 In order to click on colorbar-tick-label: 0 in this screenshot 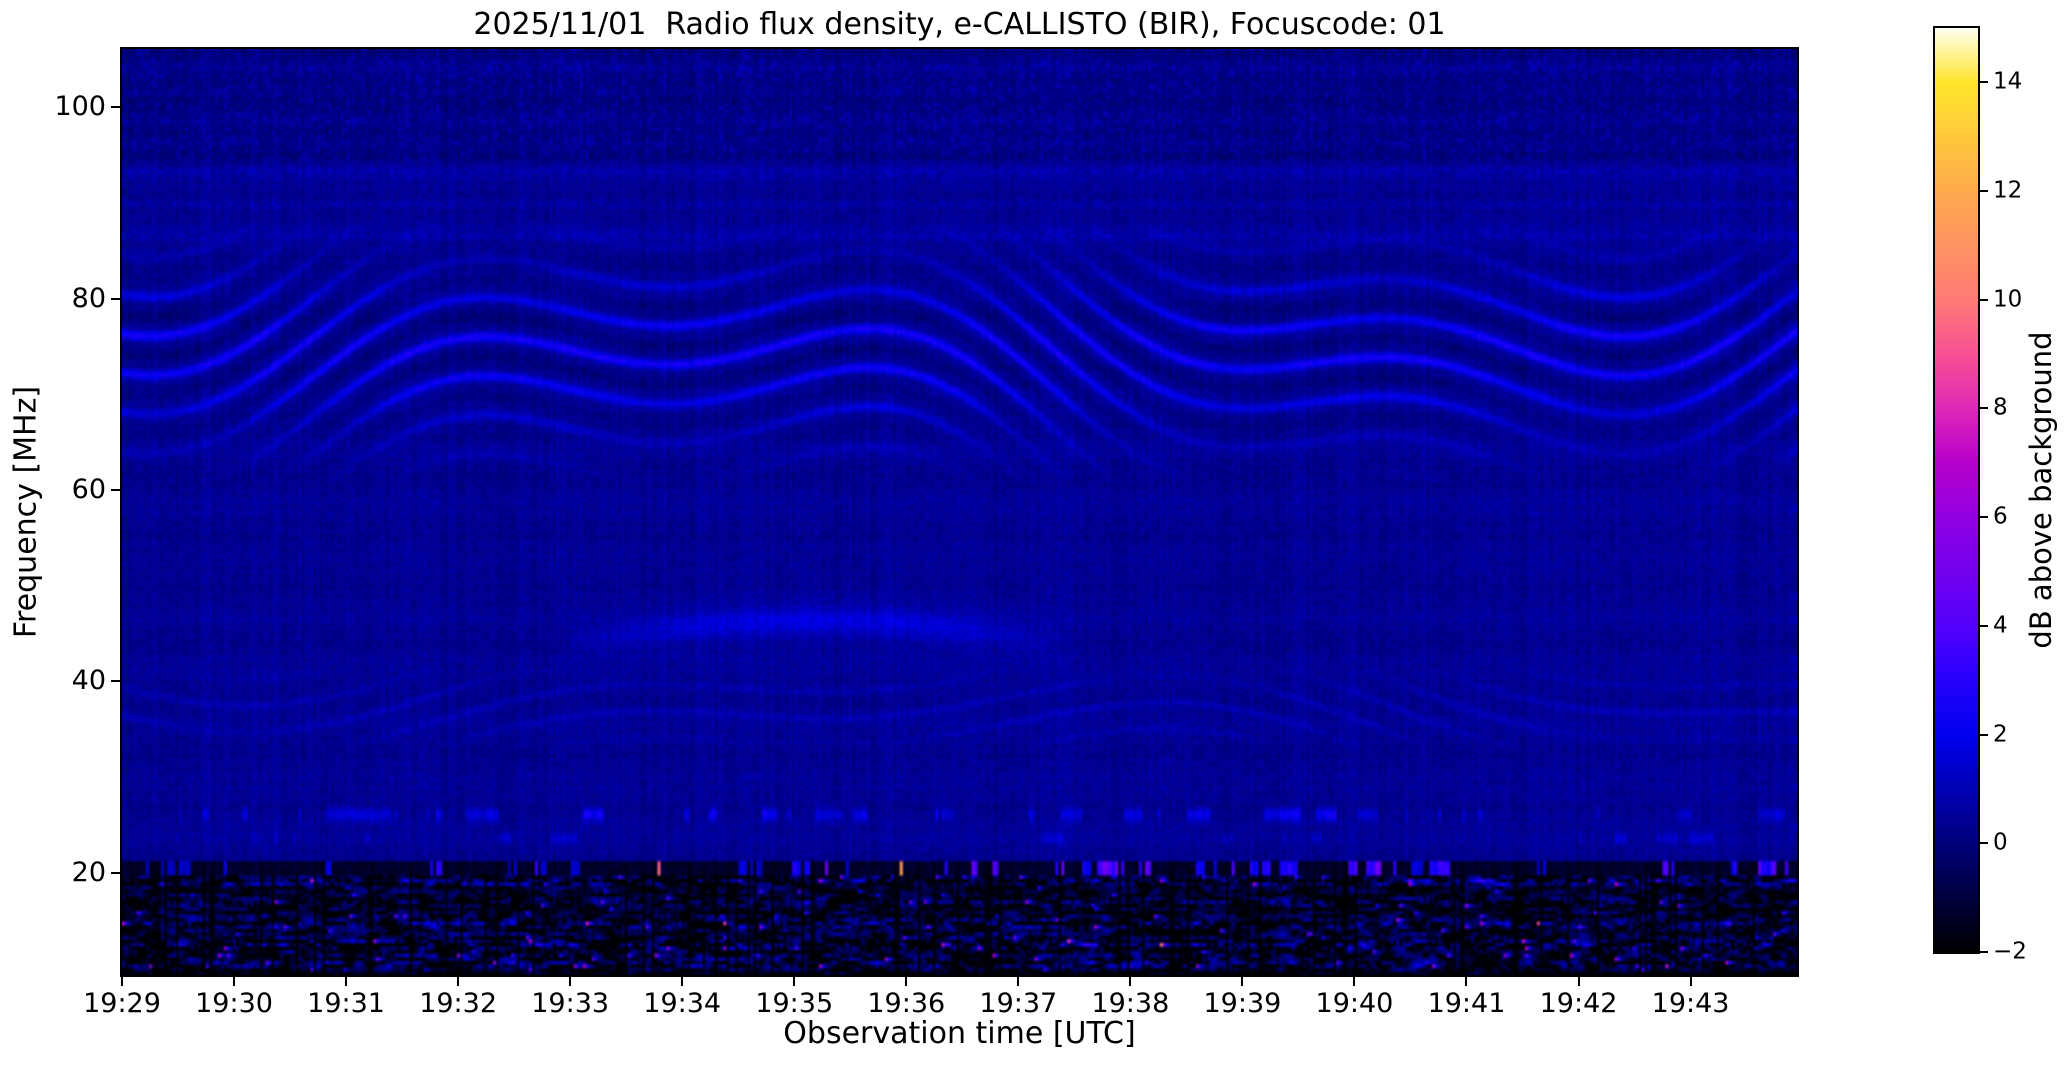, I will do `click(2000, 842)`.